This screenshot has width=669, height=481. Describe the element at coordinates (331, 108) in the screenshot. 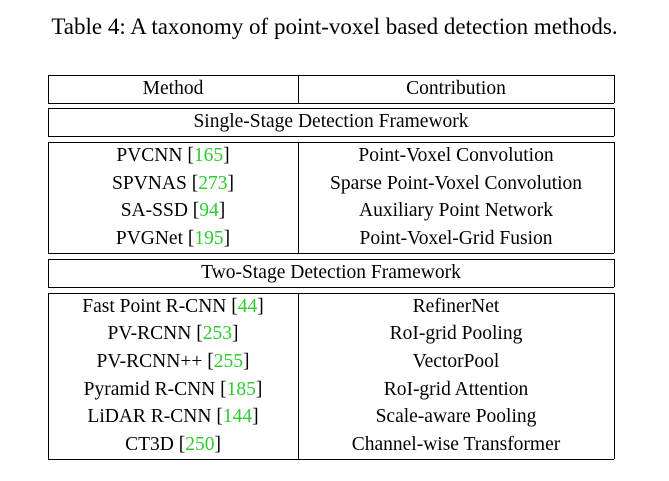

I see `rule-group1-title-top` at that location.